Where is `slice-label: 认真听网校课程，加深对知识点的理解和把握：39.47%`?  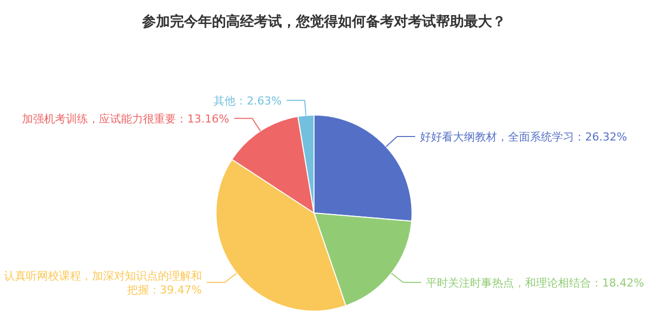
slice-label: 认真听网校课程，加深对知识点的理解和把握：39.47% is located at coordinates (103, 282).